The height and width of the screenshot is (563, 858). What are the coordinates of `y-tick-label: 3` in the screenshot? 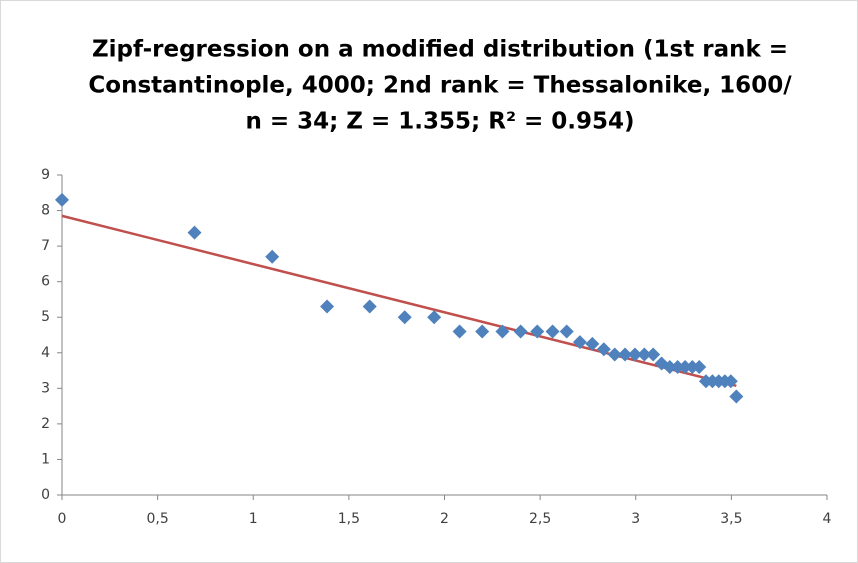 It's located at (45, 388).